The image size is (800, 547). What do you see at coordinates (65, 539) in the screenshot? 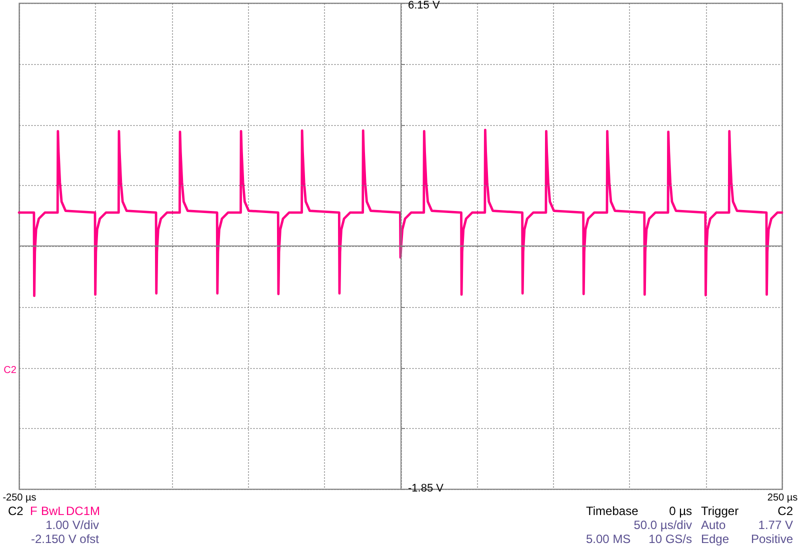
I see `text: -2.150 V ofst` at bounding box center [65, 539].